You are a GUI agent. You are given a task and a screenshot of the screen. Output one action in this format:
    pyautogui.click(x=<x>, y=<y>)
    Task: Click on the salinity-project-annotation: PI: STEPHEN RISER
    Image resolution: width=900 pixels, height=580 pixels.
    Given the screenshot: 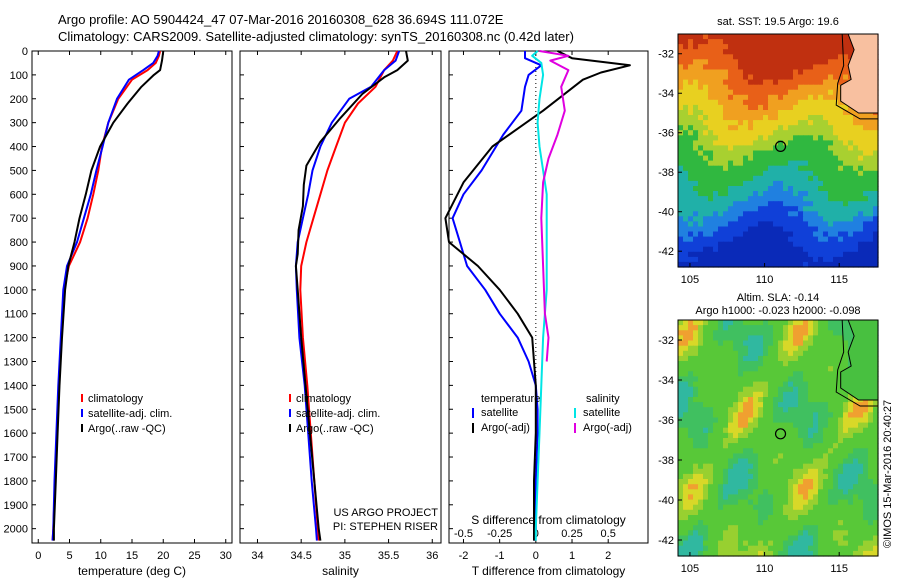 What is the action you would take?
    pyautogui.click(x=385, y=527)
    